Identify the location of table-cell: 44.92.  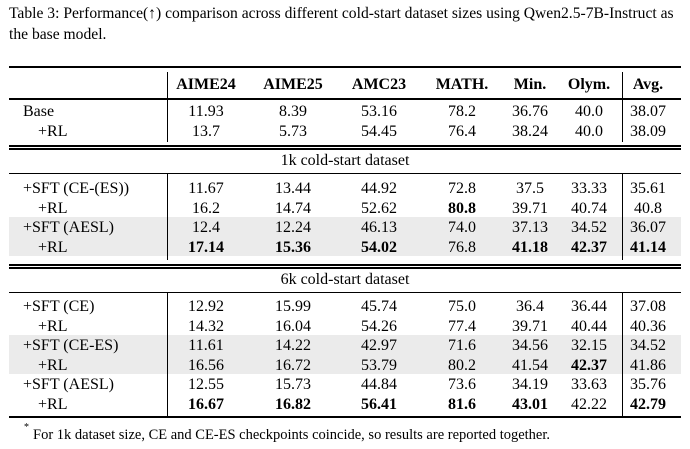
(379, 188).